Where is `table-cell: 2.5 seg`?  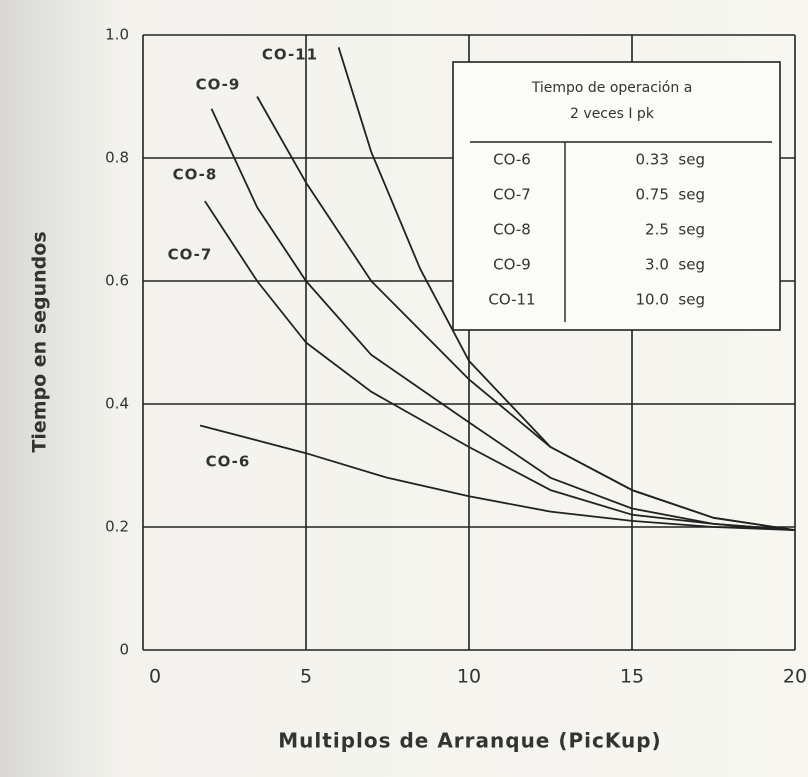 table-cell: 2.5 seg is located at coordinates (675, 230).